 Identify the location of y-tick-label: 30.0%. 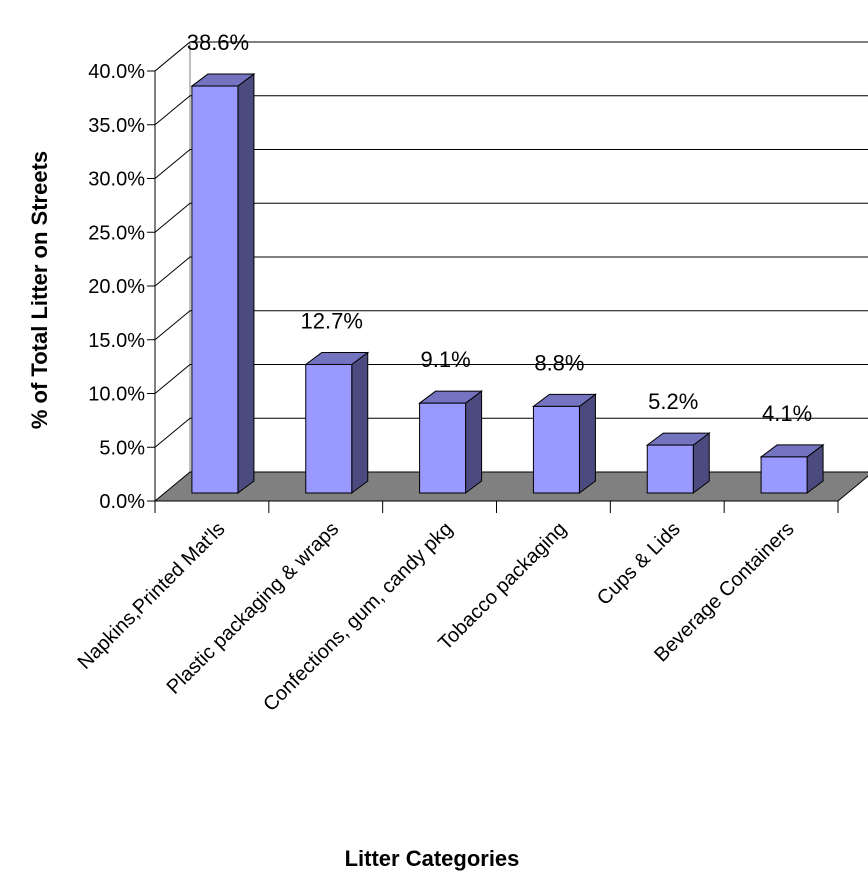
(116, 180).